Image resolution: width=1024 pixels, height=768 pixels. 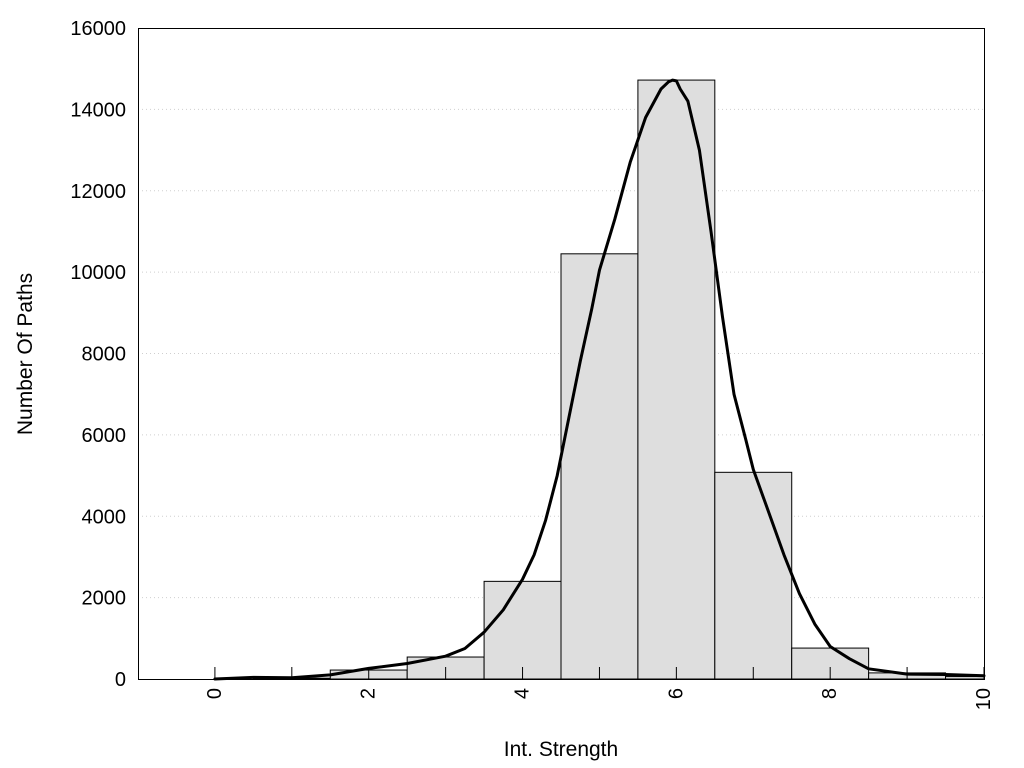 I want to click on y-tick-label-0: 0, so click(x=120, y=680).